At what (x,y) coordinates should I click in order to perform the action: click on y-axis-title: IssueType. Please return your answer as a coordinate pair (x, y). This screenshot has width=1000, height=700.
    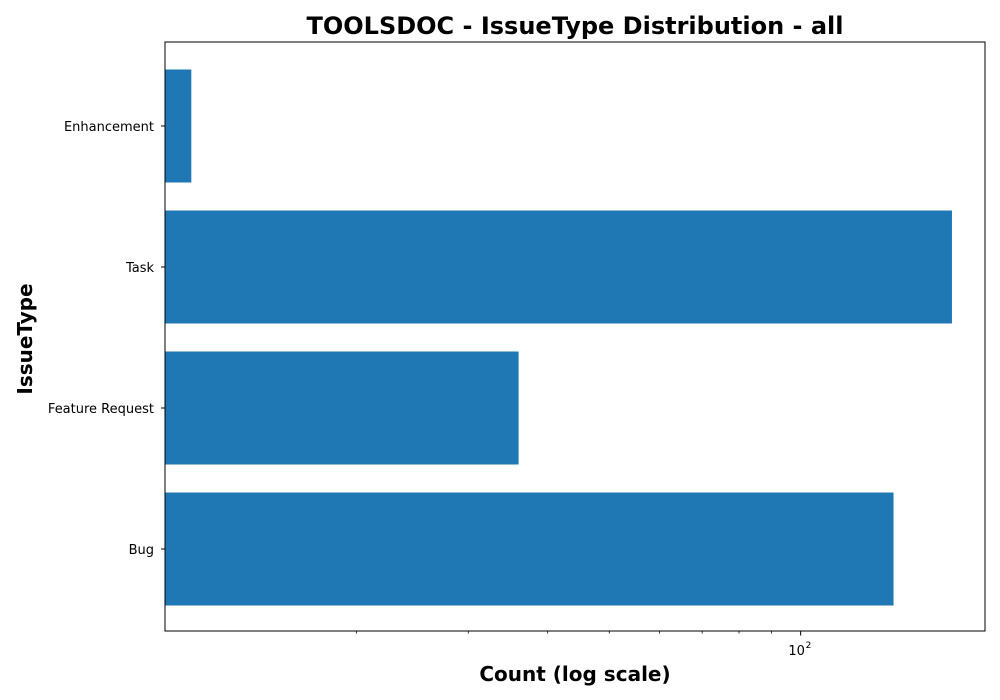
    Looking at the image, I should click on (25, 338).